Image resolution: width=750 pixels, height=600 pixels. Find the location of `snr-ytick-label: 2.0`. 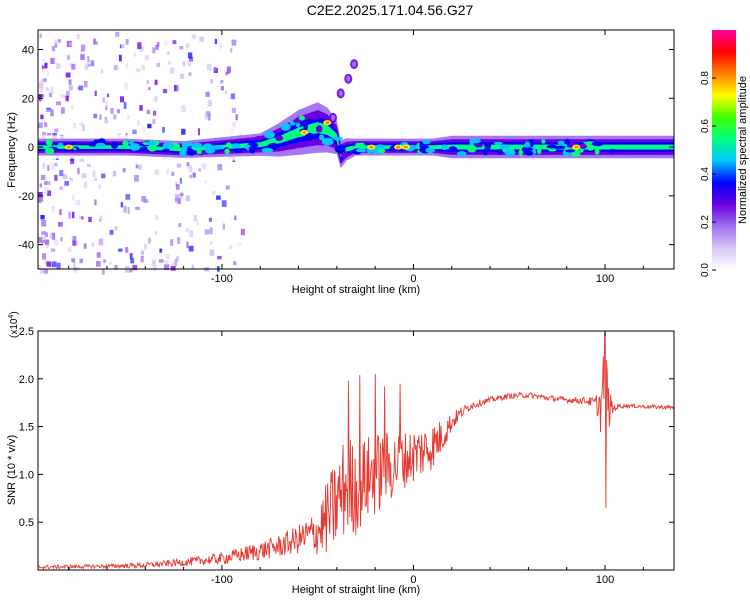

snr-ytick-label: 2.0 is located at coordinates (26, 380).